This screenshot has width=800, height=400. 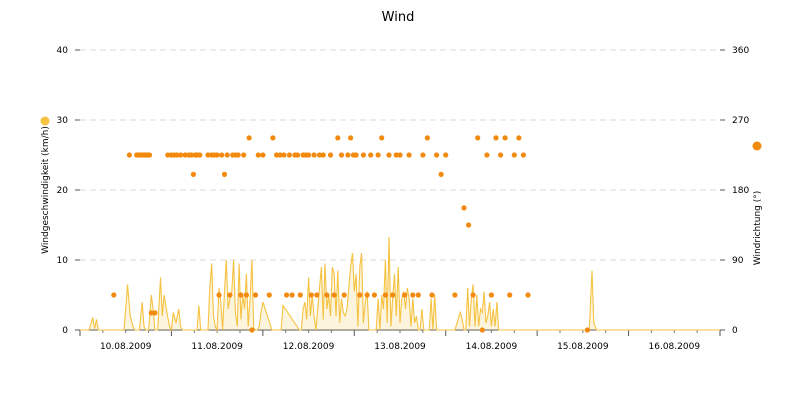 I want to click on y-left-tick-label: 0, so click(x=65, y=331).